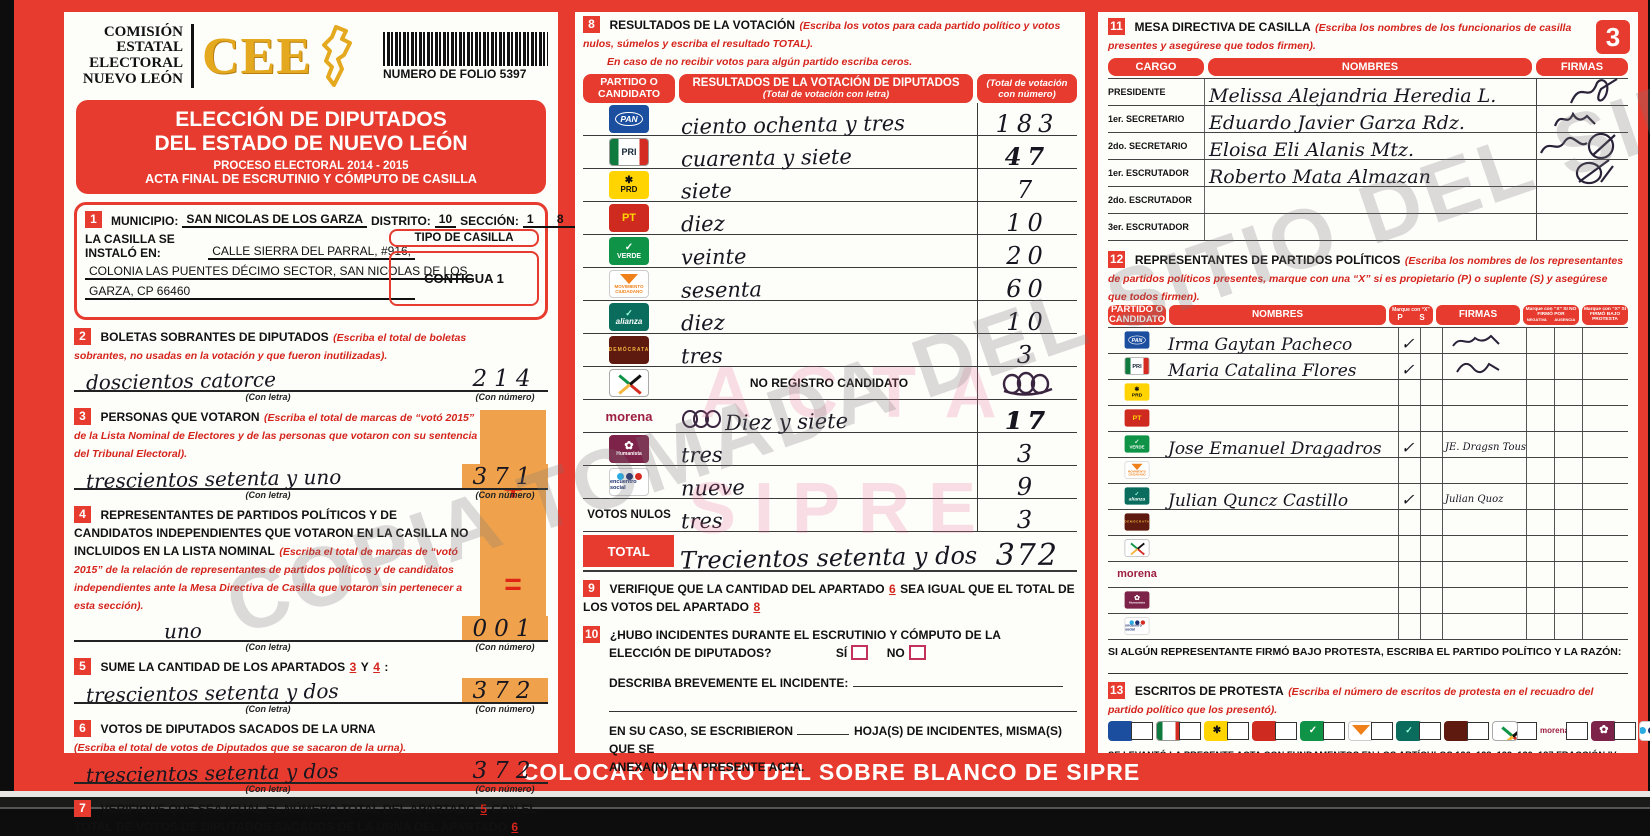 The height and width of the screenshot is (836, 1650). I want to click on tipo-casilla-value: CONTIGUA 1, so click(464, 278).